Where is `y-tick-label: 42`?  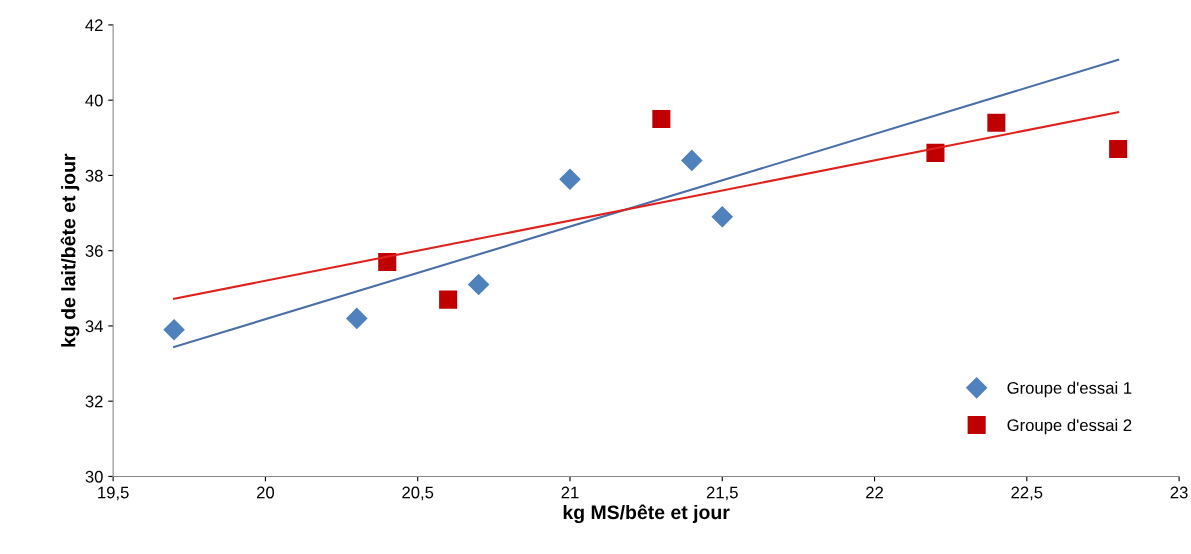
y-tick-label: 42 is located at coordinates (94, 25).